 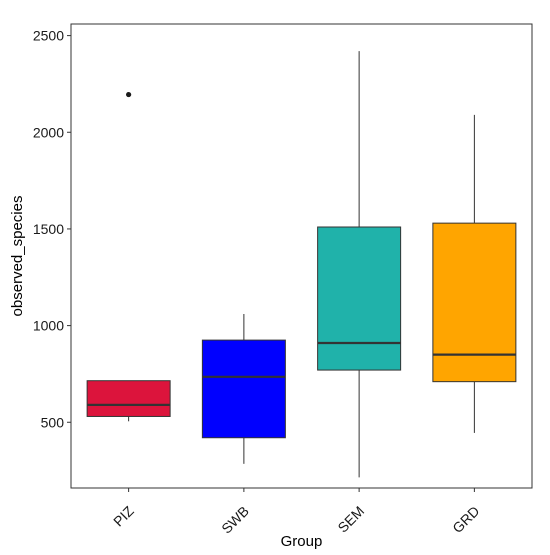 I want to click on y-tick-label: 500, so click(x=53, y=422).